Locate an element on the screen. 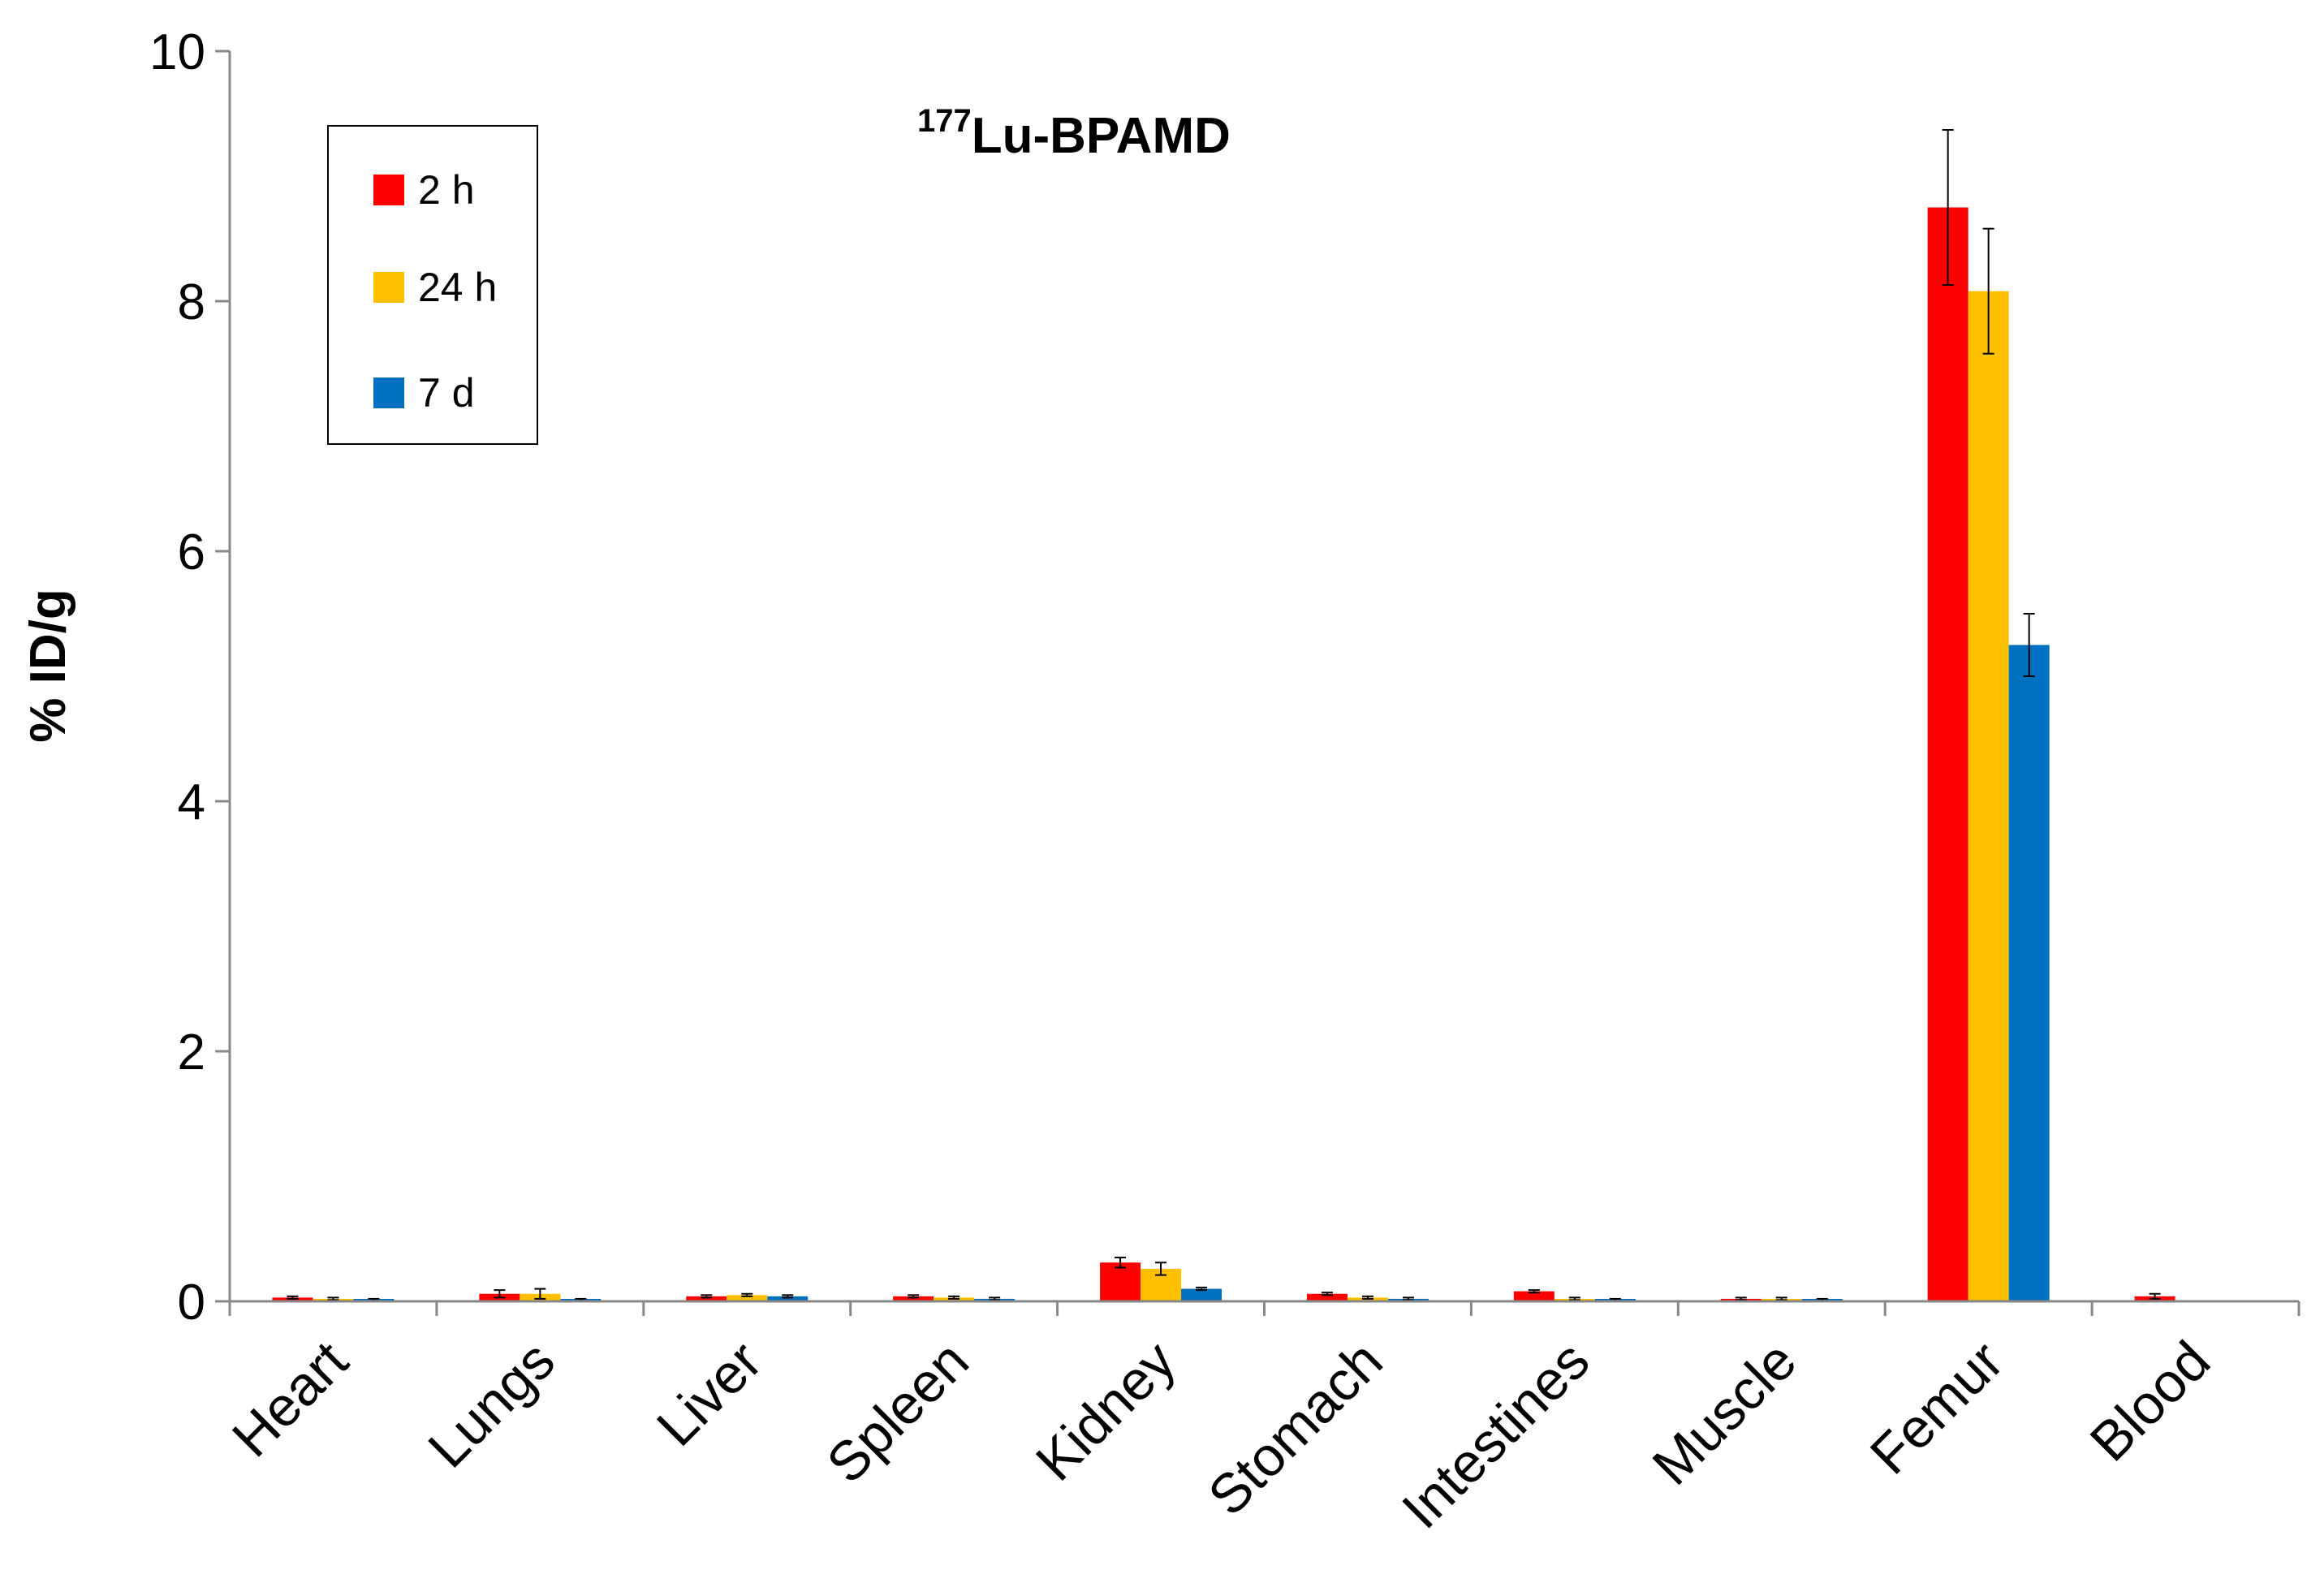  chart-title: 177Lu-BPAMD is located at coordinates (1074, 133).